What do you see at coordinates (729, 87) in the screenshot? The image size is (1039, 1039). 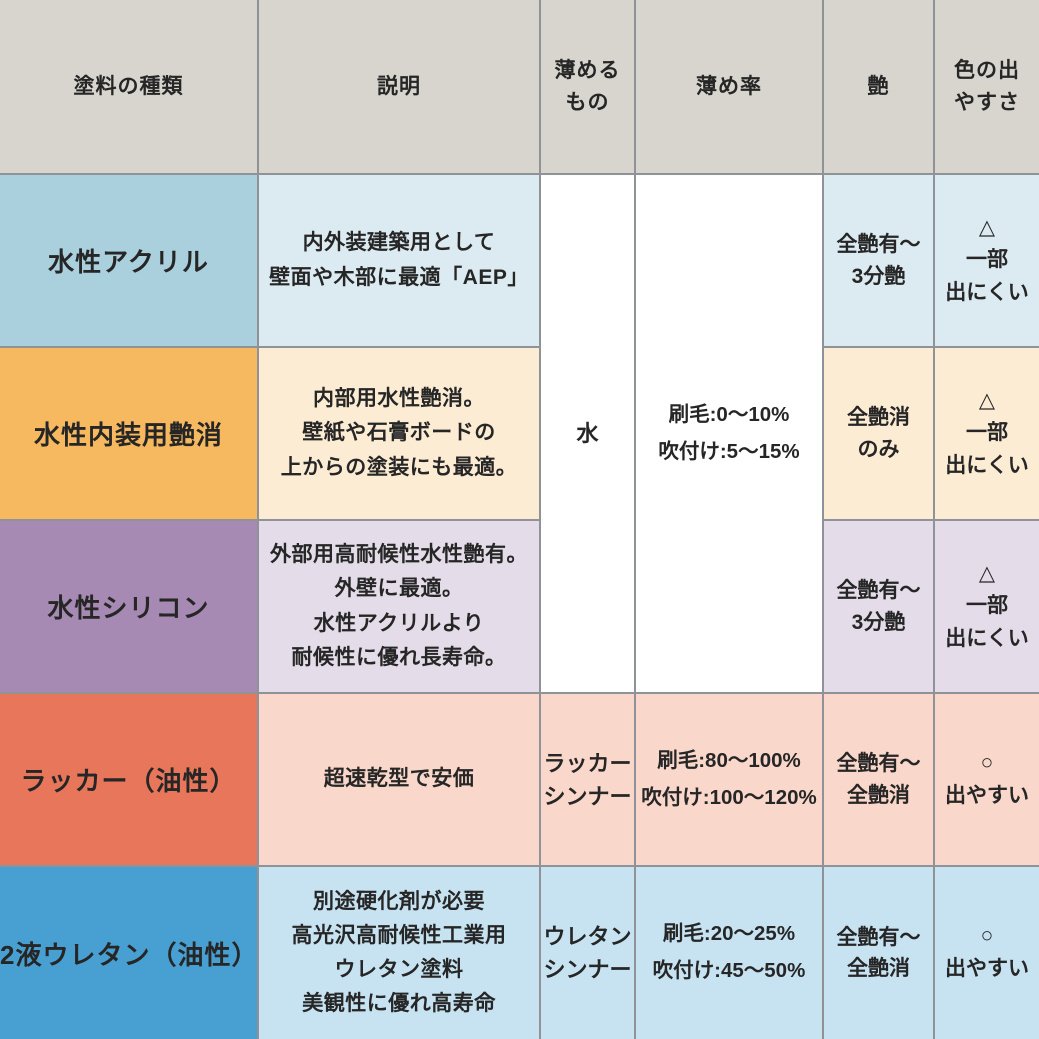 I see `header-dilution-ratio: 薄め率` at bounding box center [729, 87].